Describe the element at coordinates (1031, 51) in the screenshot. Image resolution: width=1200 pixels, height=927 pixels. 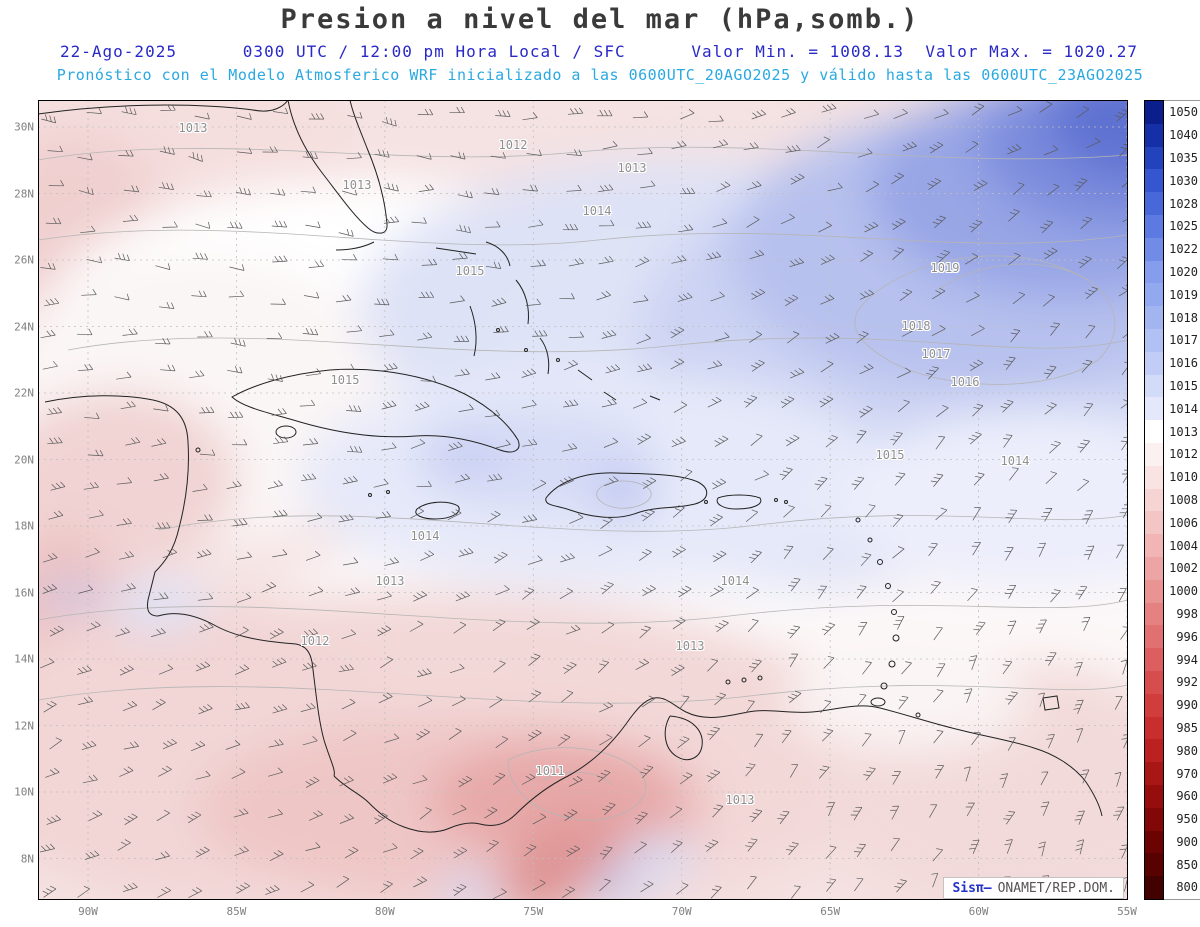
I see `value-max: Valor Max. = 1020.27` at that location.